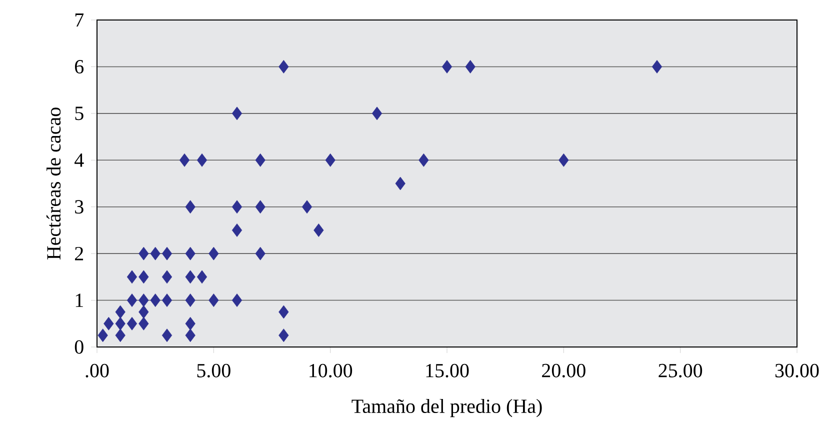 The image size is (825, 434). I want to click on x-tick-label: 10.00, so click(331, 371).